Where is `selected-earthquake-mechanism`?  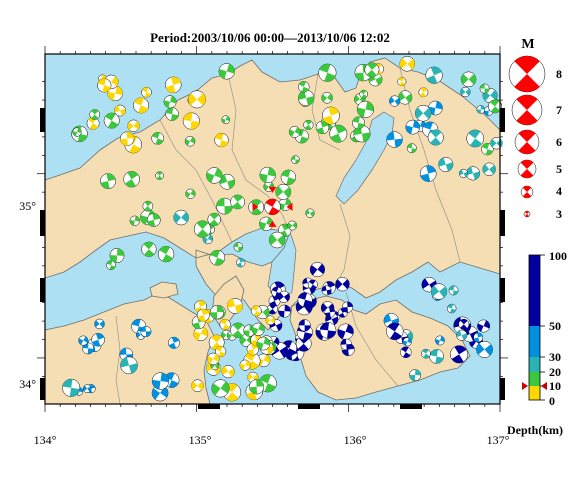
selected-earthquake-mechanism is located at coordinates (272, 207).